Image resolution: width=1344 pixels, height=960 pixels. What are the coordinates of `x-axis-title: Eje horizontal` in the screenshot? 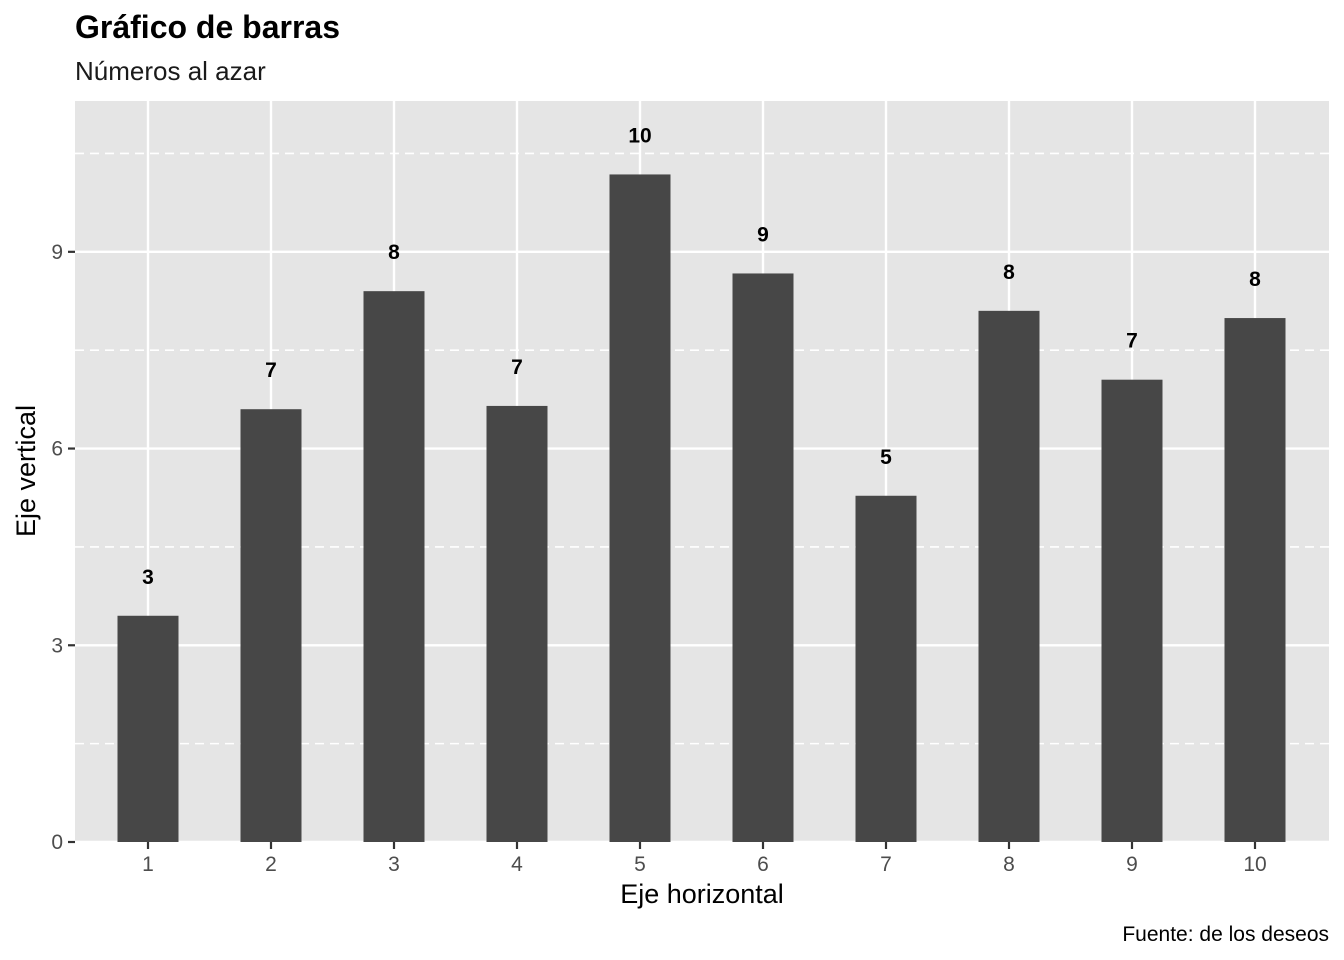 It's located at (702, 894).